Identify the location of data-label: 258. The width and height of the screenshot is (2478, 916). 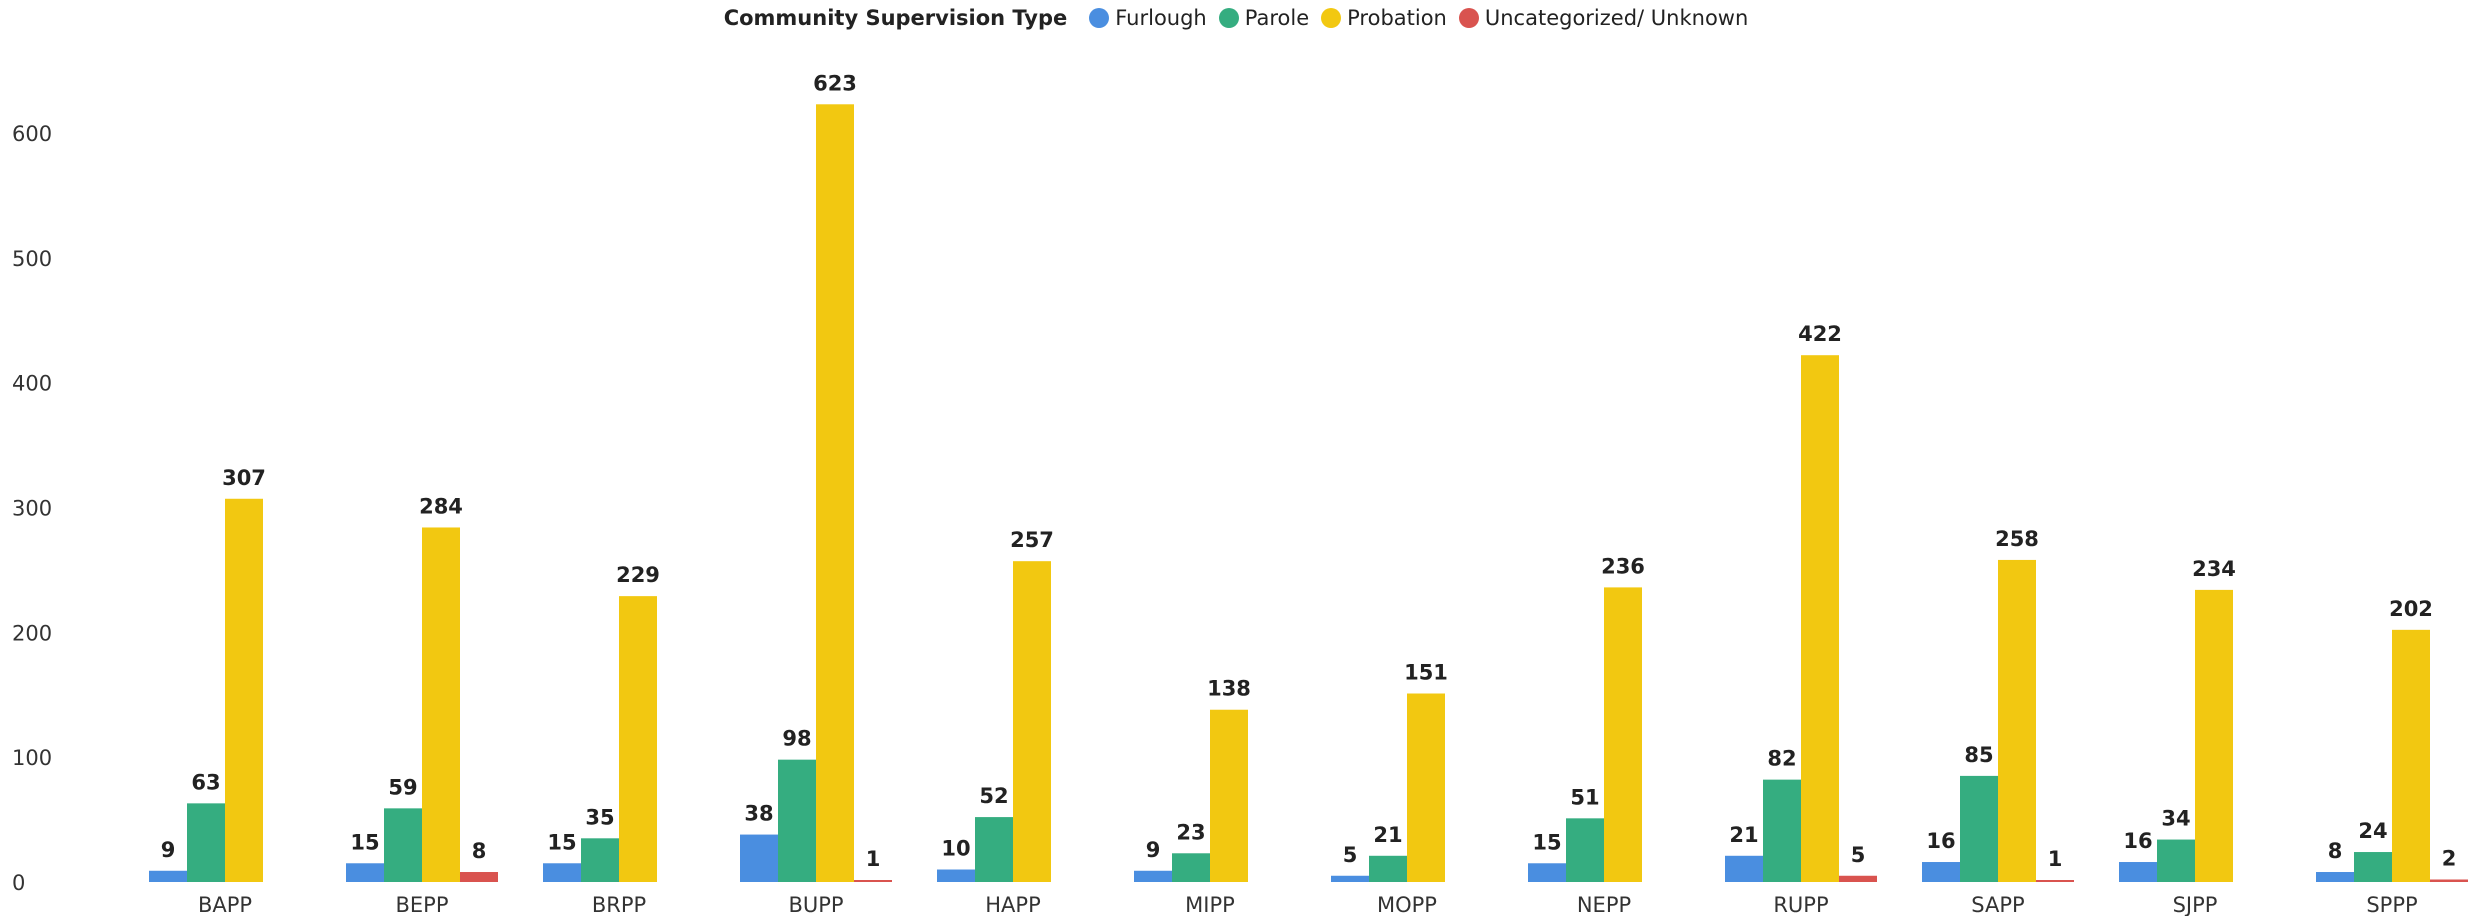
(2017, 539).